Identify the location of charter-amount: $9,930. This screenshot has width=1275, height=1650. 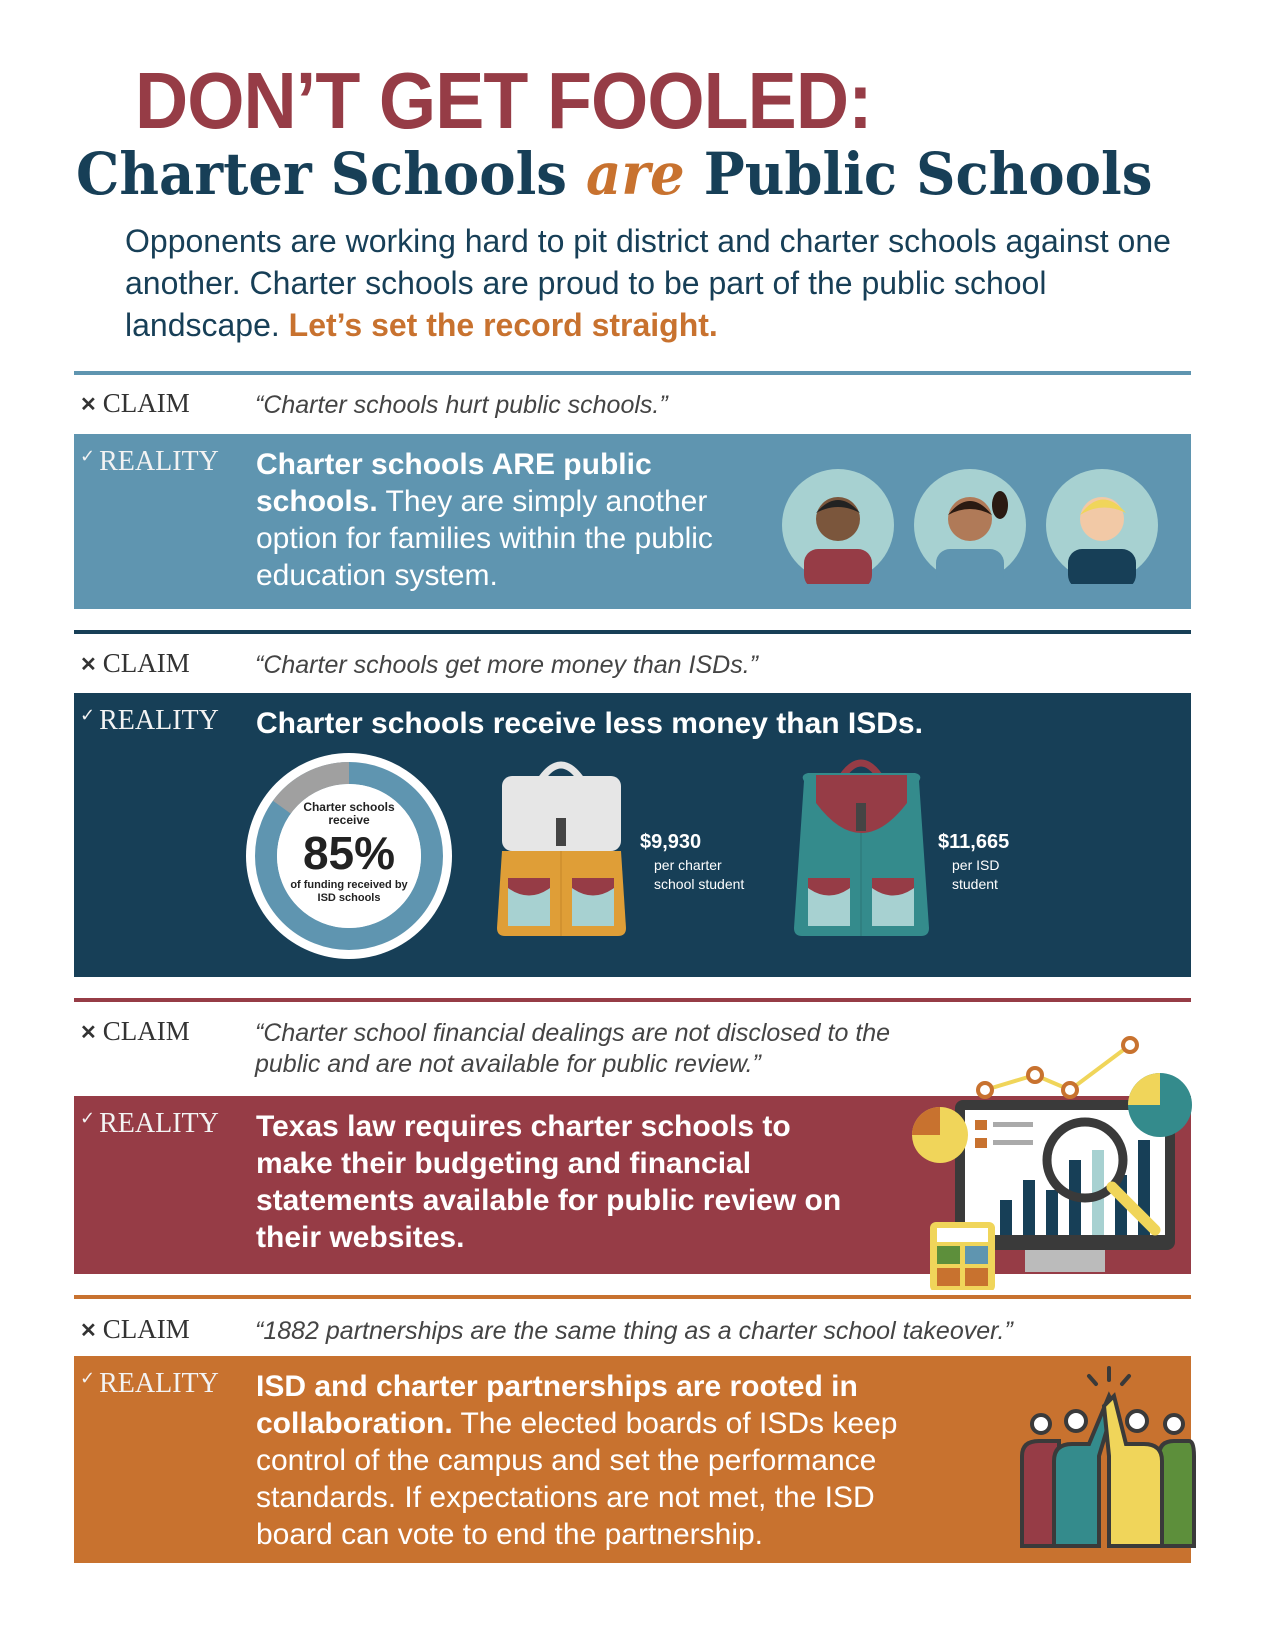
(671, 842).